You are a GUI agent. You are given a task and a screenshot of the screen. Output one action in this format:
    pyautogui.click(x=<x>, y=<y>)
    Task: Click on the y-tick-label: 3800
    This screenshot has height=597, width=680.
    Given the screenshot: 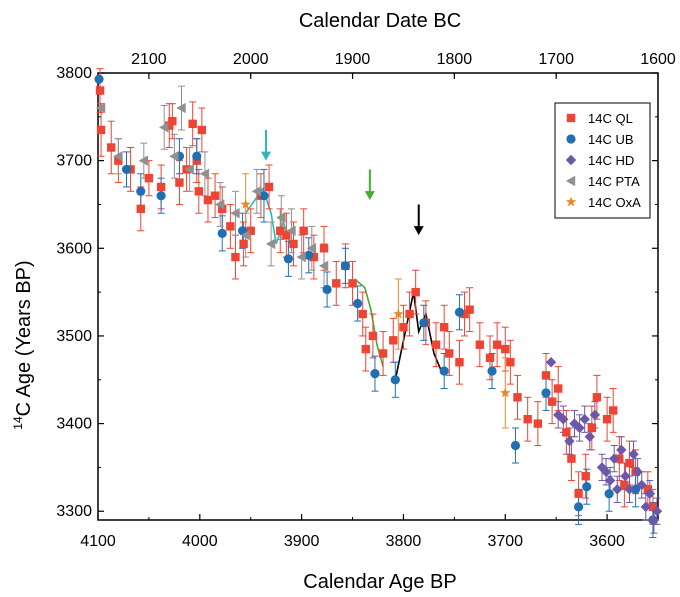 What is the action you would take?
    pyautogui.click(x=74, y=73)
    